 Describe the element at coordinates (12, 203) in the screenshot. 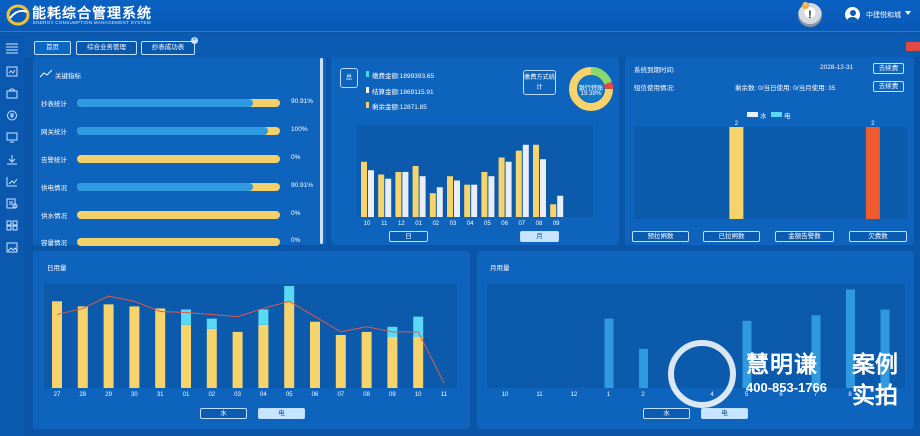

I see `report-icon` at that location.